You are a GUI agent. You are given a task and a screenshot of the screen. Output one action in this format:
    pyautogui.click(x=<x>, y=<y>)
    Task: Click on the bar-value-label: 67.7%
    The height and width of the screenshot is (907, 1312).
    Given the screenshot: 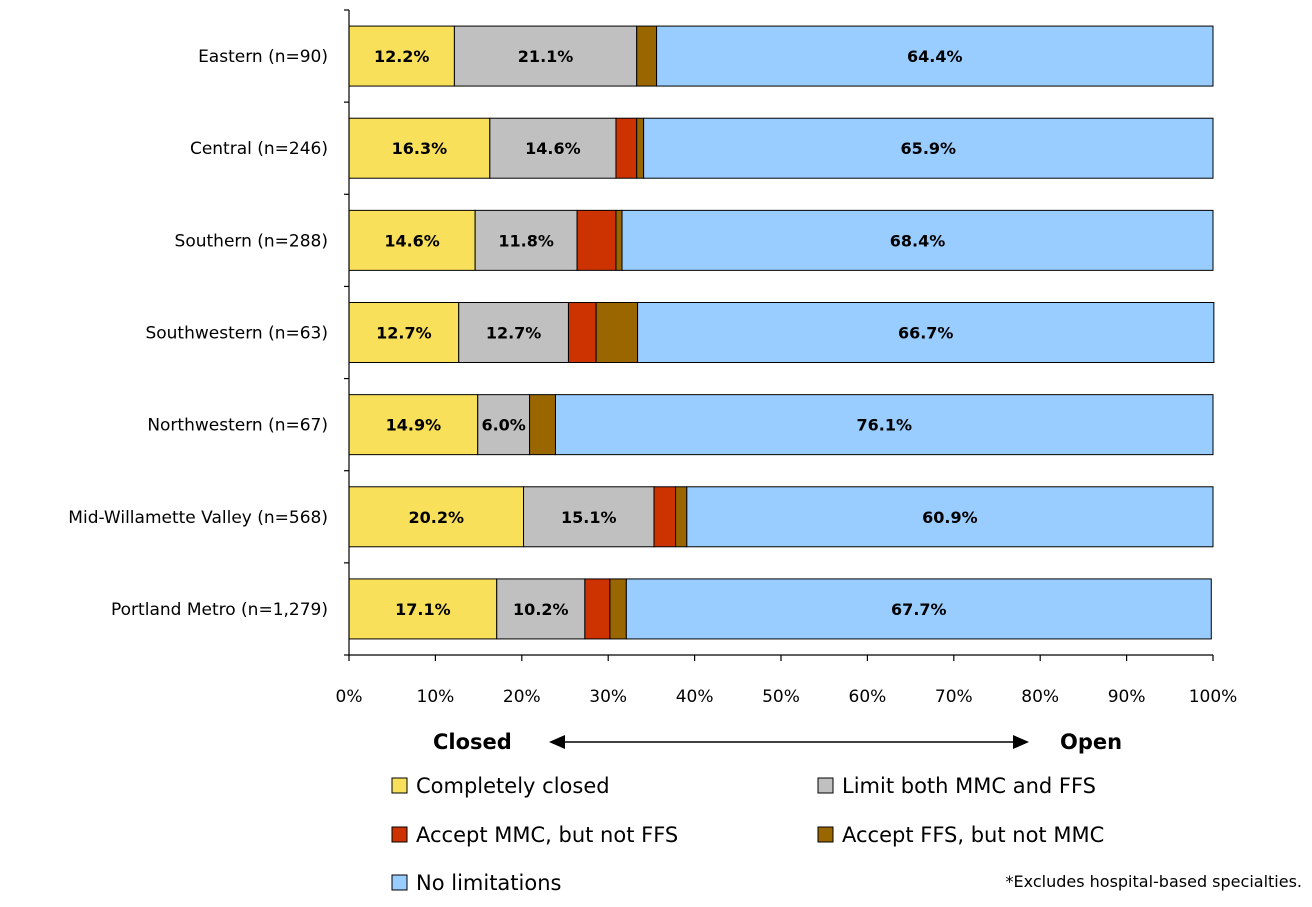 What is the action you would take?
    pyautogui.click(x=919, y=609)
    